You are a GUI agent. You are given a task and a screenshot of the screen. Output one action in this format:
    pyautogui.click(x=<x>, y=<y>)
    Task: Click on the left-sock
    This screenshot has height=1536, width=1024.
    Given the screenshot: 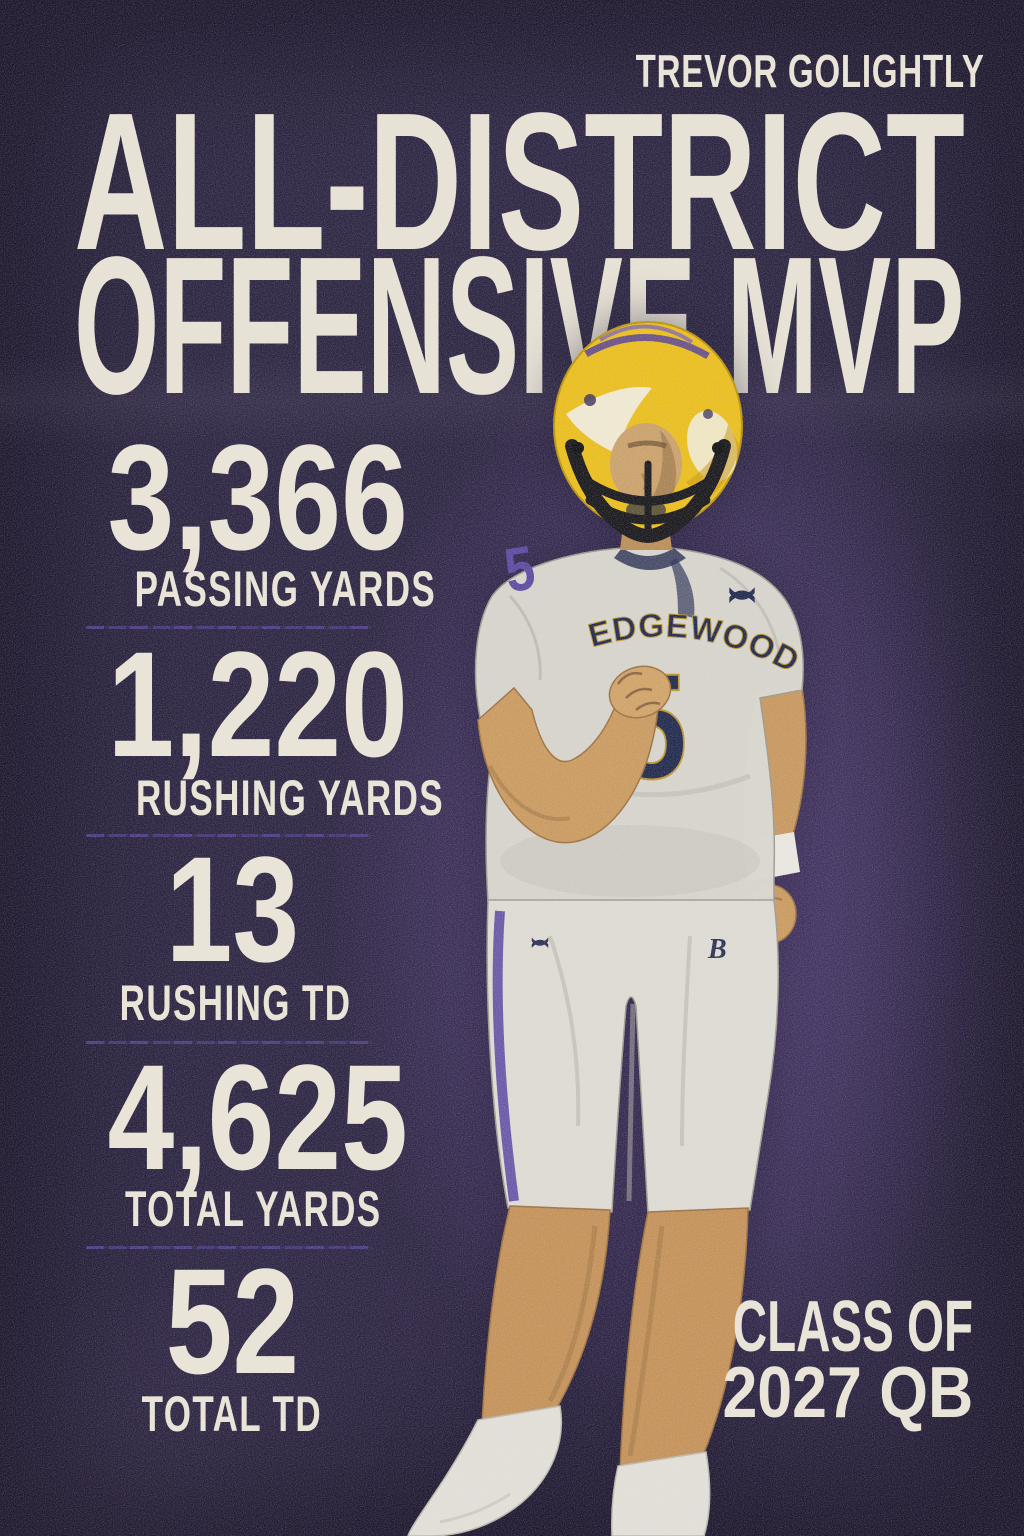 What is the action you would take?
    pyautogui.click(x=485, y=1470)
    